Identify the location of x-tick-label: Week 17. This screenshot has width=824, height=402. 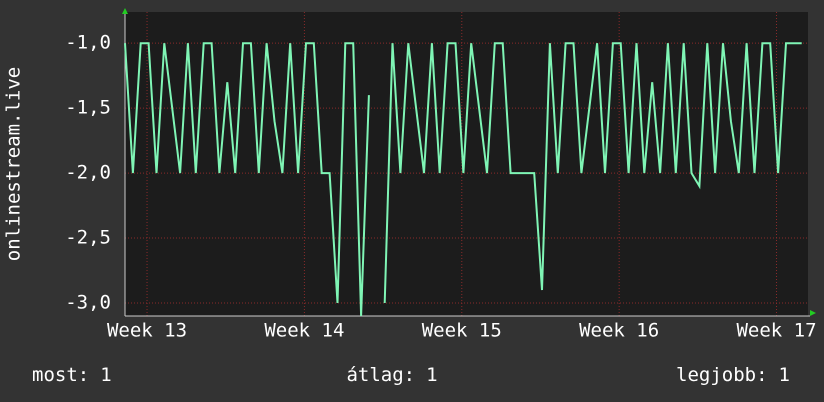
(776, 331).